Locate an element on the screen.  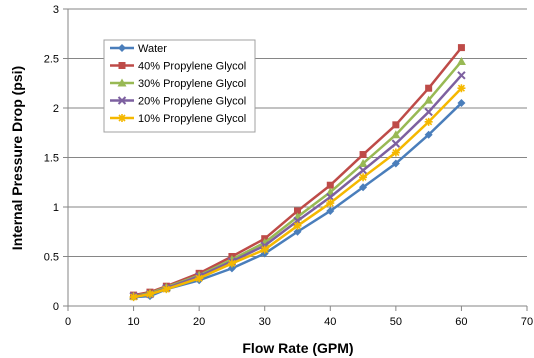
legend-item-3: 20% Propylene Glycol is located at coordinates (178, 102).